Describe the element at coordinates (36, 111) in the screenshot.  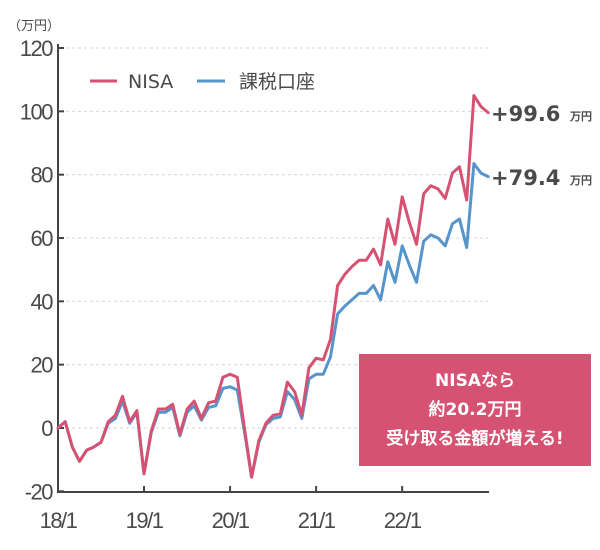
I see `y-tick-label: 100` at that location.